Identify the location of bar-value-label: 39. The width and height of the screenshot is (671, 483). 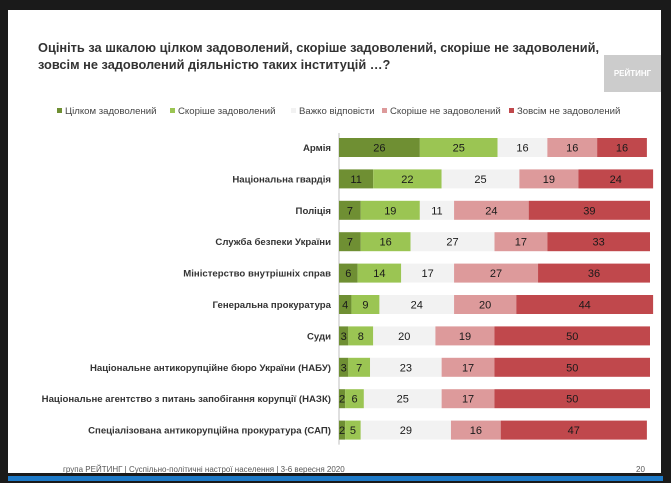
(589, 211).